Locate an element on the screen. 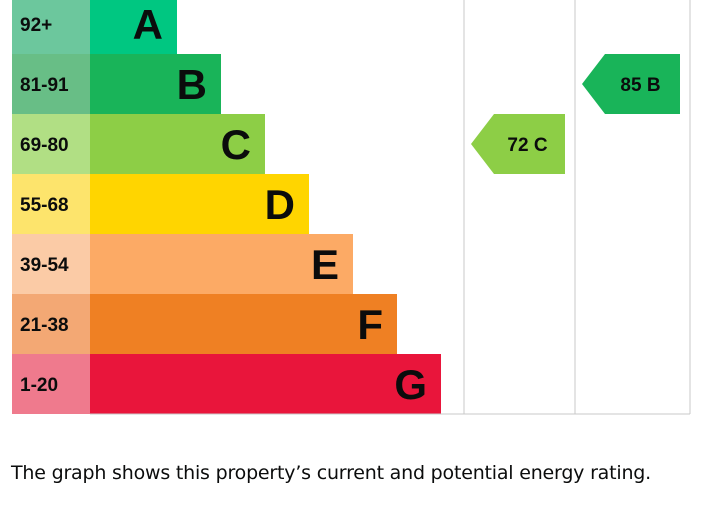  potential-rating-marker: 85 B is located at coordinates (631, 84).